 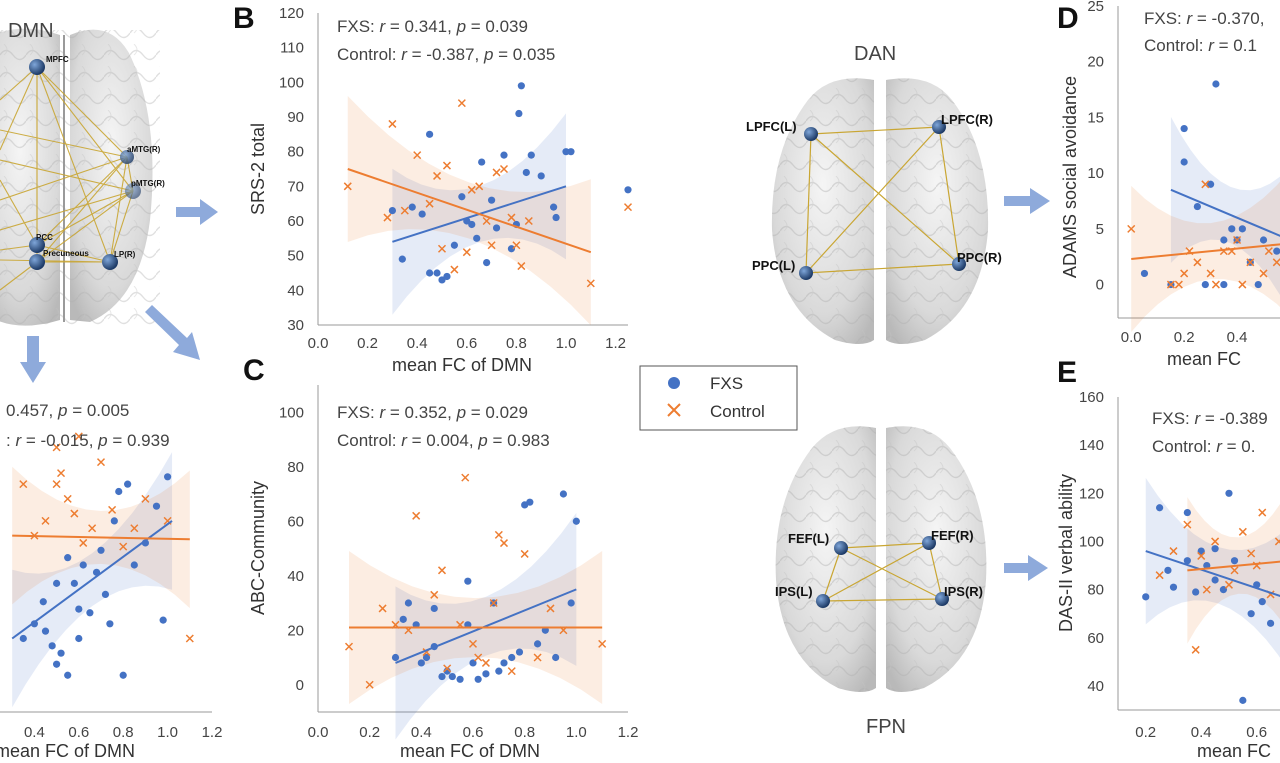 What do you see at coordinates (254, 370) in the screenshot?
I see `panel-label-c: C` at bounding box center [254, 370].